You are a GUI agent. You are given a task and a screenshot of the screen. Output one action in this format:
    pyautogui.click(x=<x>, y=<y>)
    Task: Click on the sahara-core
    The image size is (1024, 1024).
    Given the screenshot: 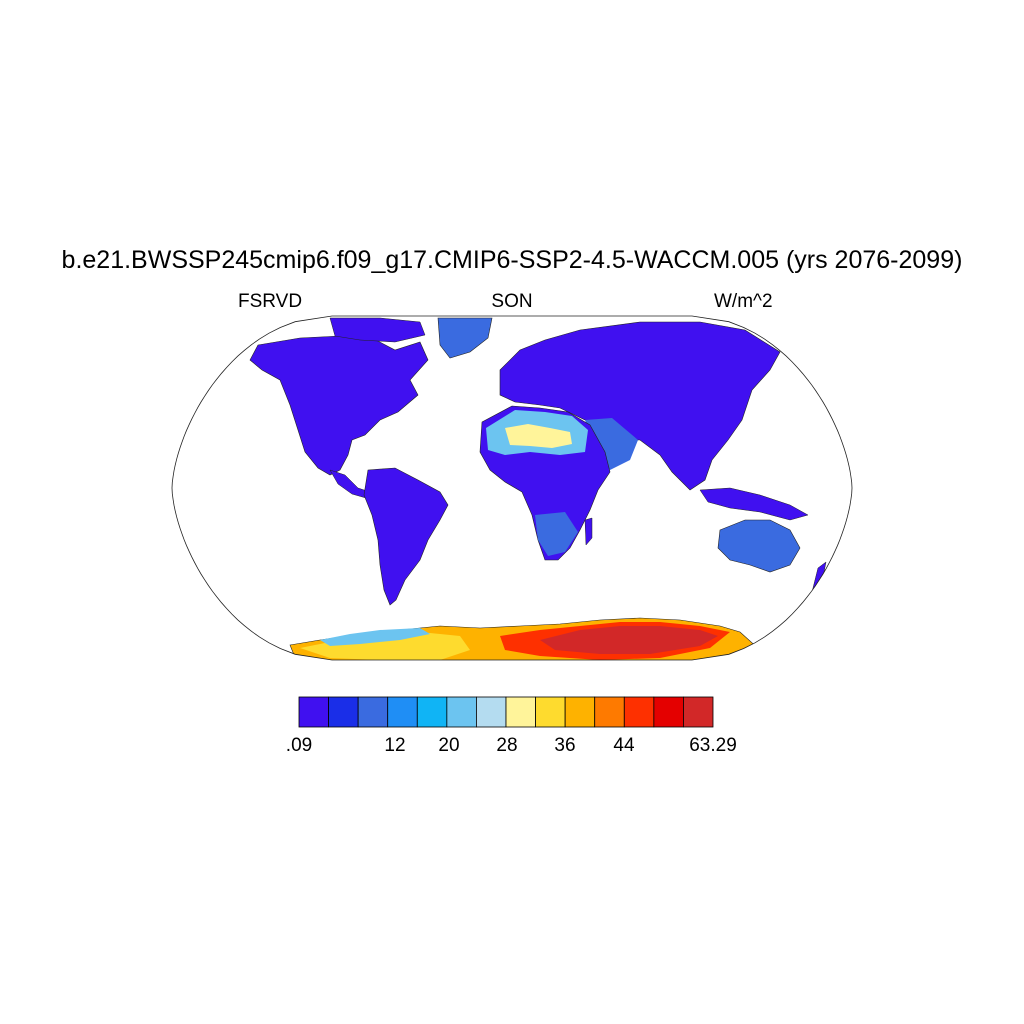 What is the action you would take?
    pyautogui.click(x=538, y=436)
    